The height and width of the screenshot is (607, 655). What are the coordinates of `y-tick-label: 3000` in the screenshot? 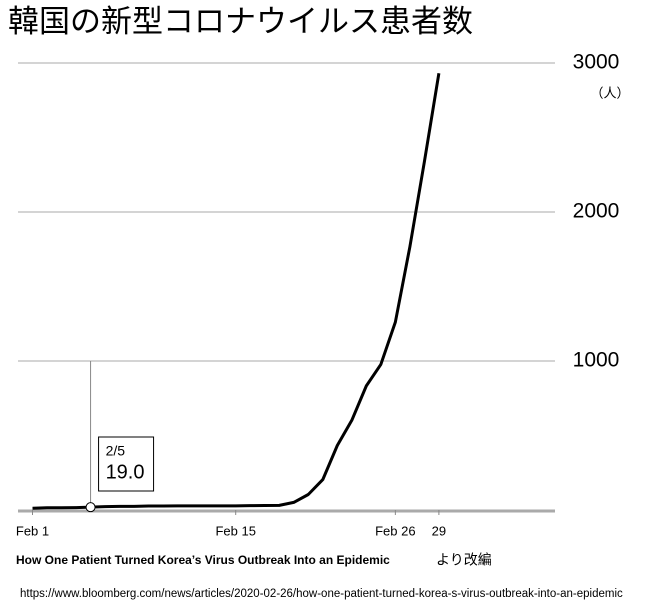 It's located at (596, 62).